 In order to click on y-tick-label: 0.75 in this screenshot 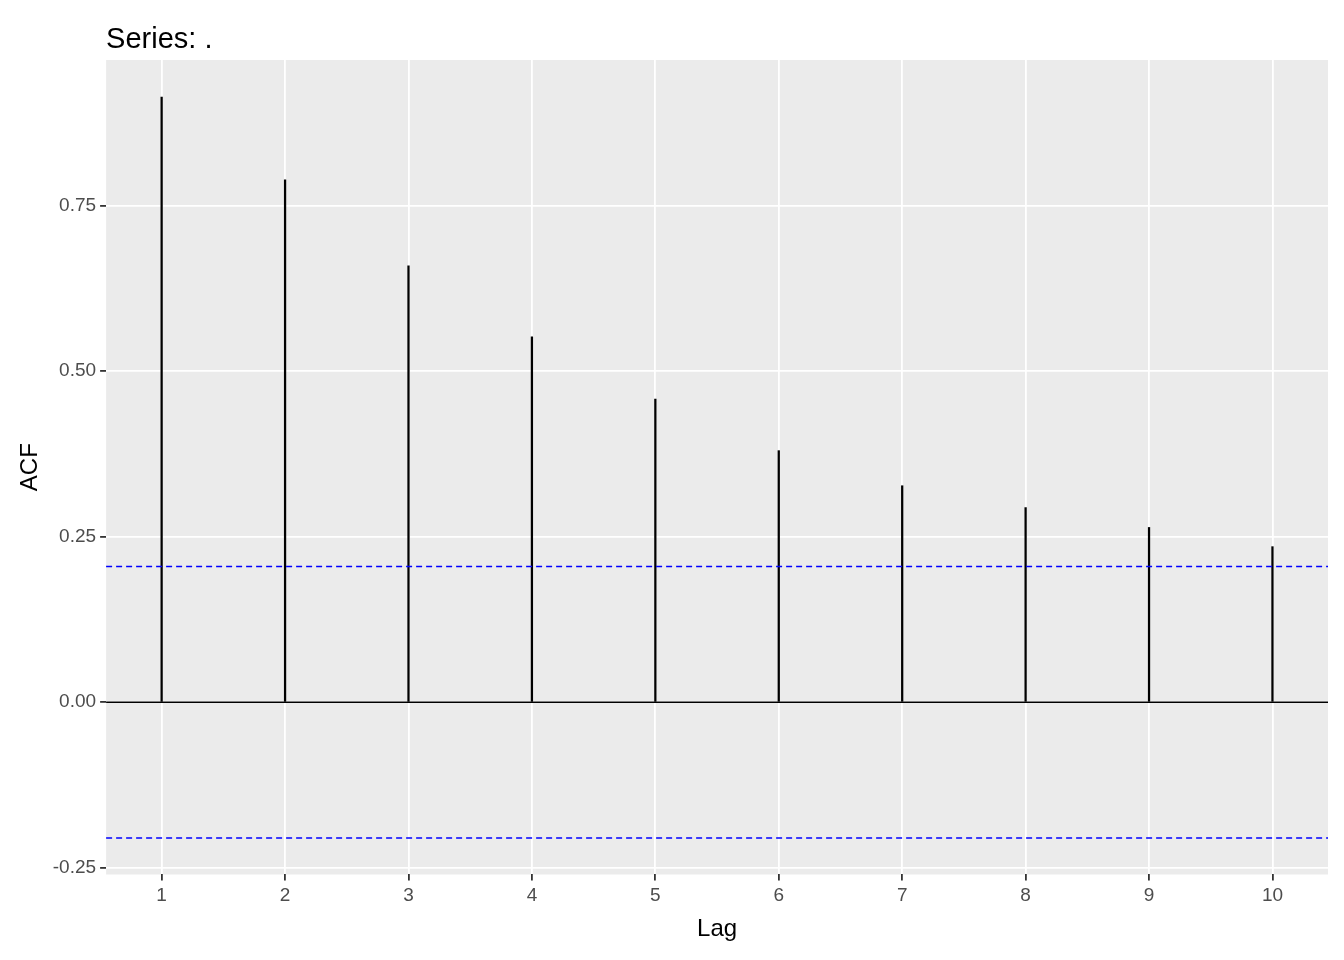, I will do `click(78, 204)`.